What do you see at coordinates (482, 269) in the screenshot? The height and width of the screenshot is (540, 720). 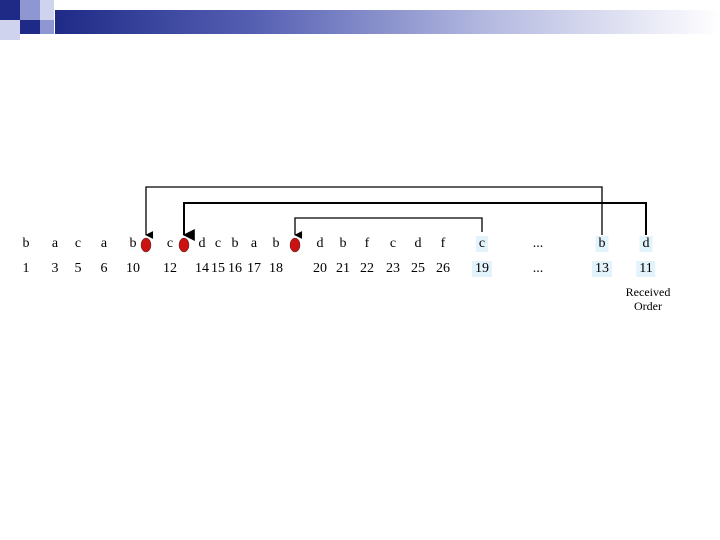 I see `number-entry-17: 19` at bounding box center [482, 269].